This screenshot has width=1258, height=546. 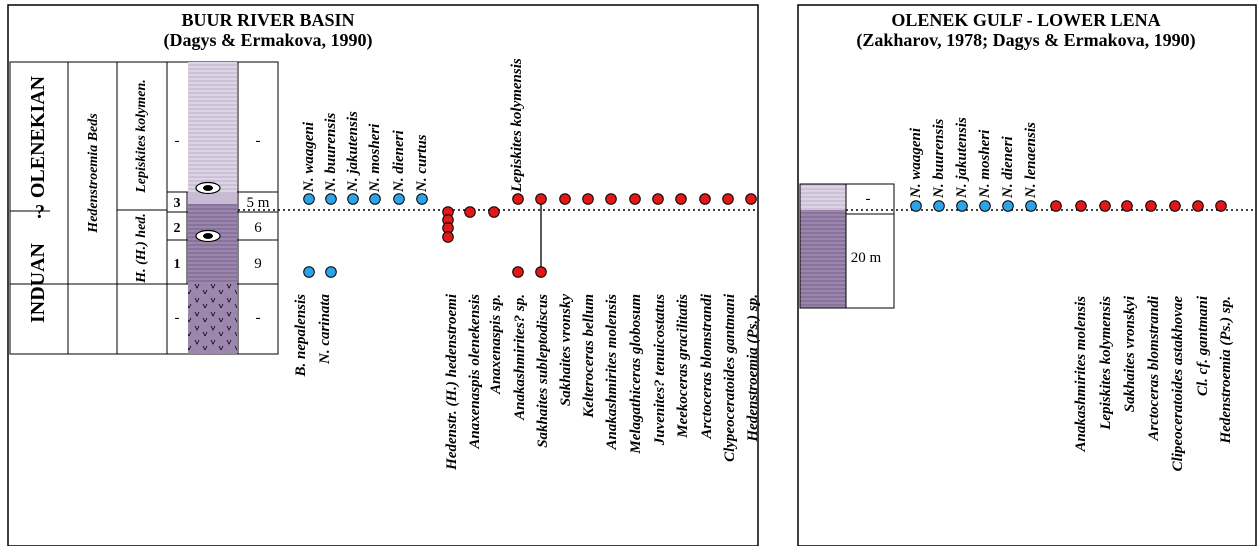 What do you see at coordinates (730, 377) in the screenshot?
I see `species-label: Clypeoceratoides gantmani` at bounding box center [730, 377].